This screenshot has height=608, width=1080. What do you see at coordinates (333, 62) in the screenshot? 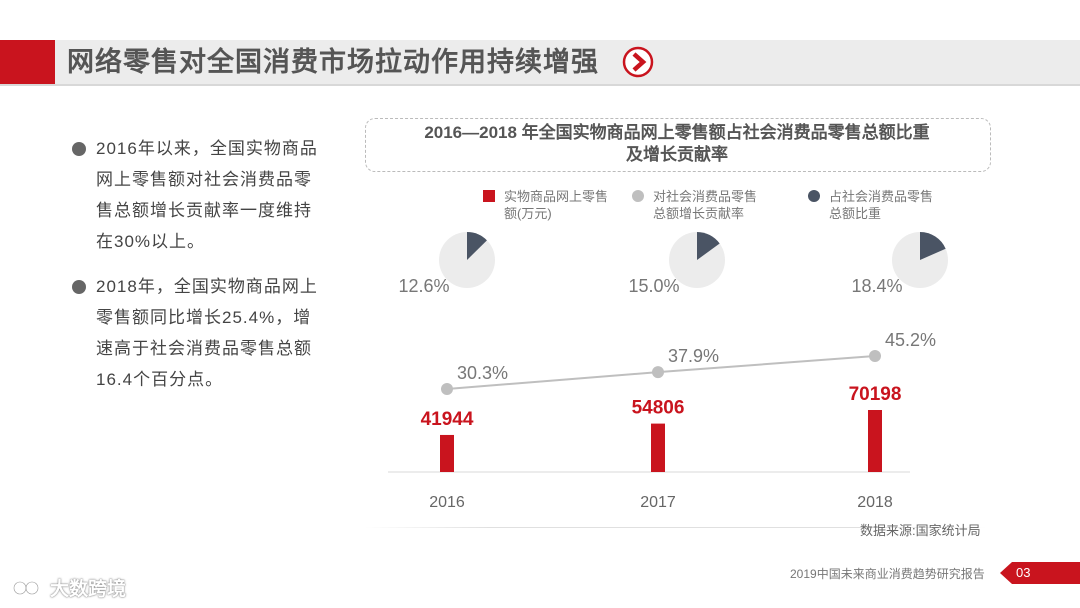
I see `page-title: 网络零售对全国消费市场拉动作用持续增强` at bounding box center [333, 62].